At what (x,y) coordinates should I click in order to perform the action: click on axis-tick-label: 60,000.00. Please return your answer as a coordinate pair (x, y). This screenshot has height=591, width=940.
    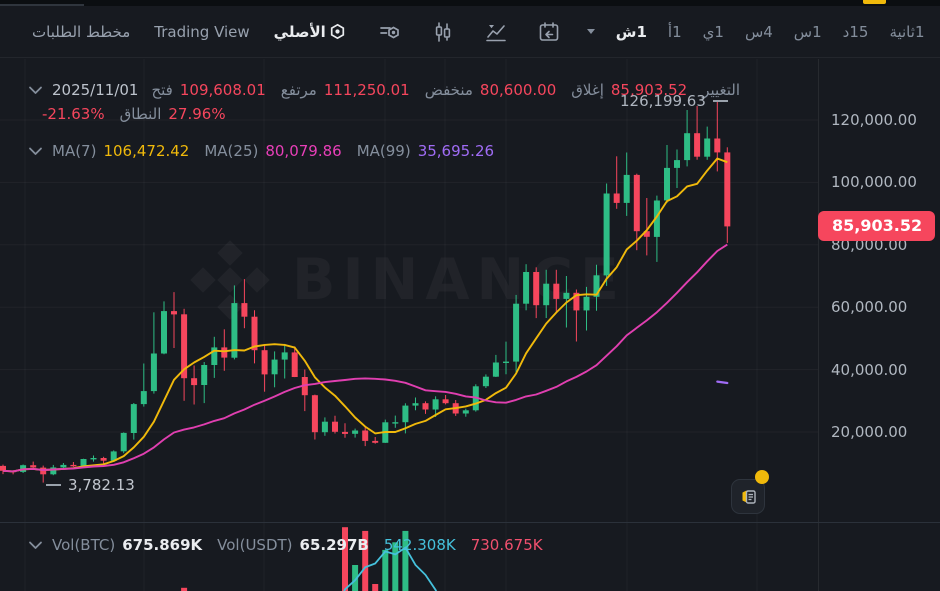
    Looking at the image, I should click on (869, 307).